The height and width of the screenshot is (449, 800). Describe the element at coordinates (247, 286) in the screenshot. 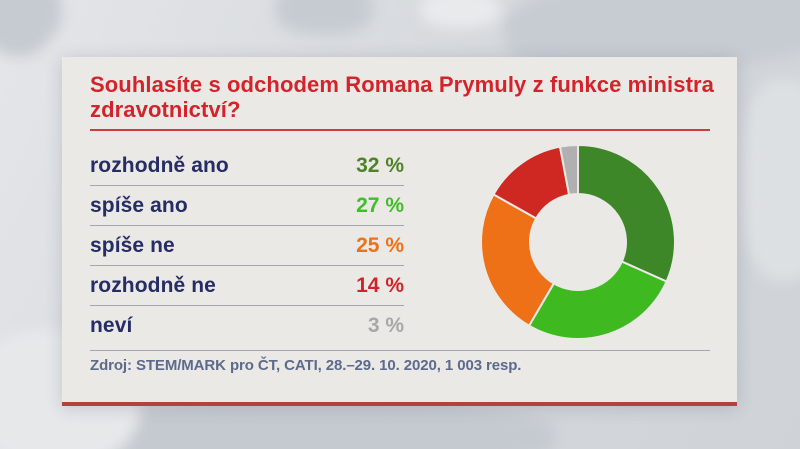

I see `table-row: rozhodně ne 14 %` at that location.